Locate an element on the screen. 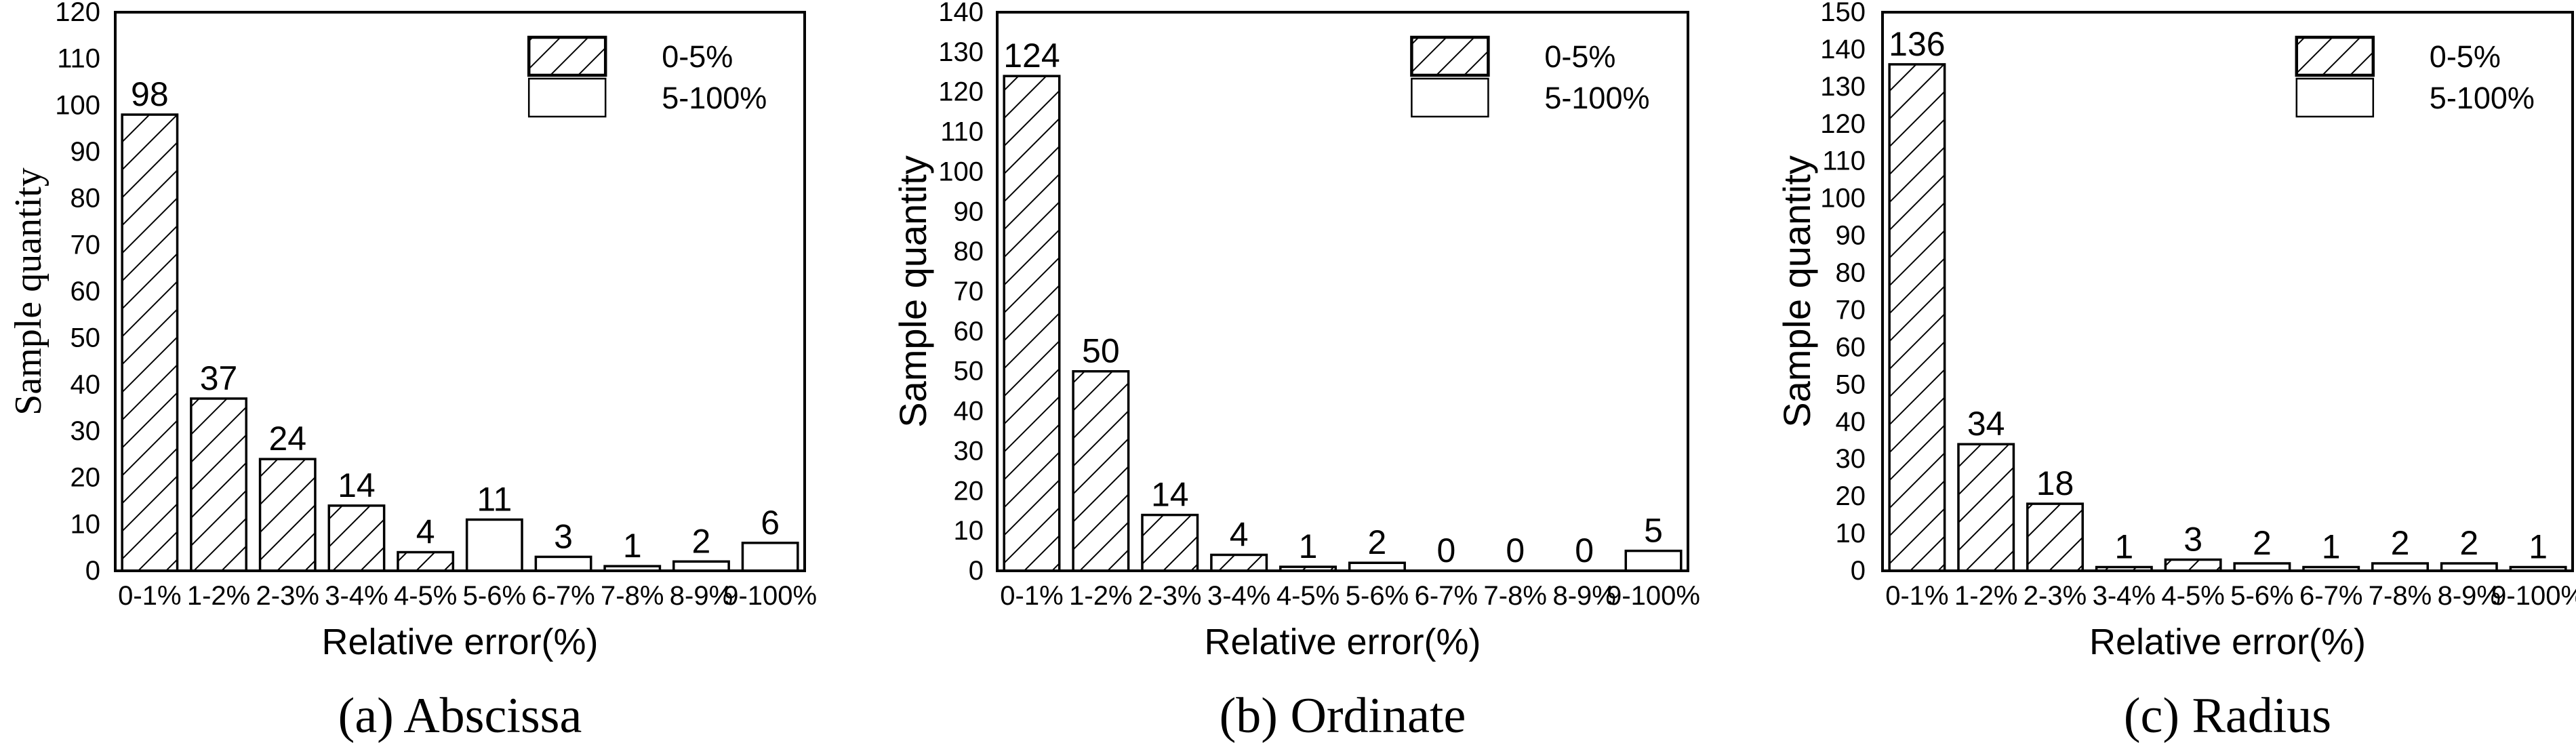 The height and width of the screenshot is (743, 2576). panel-caption: (c) Radius is located at coordinates (2227, 715).